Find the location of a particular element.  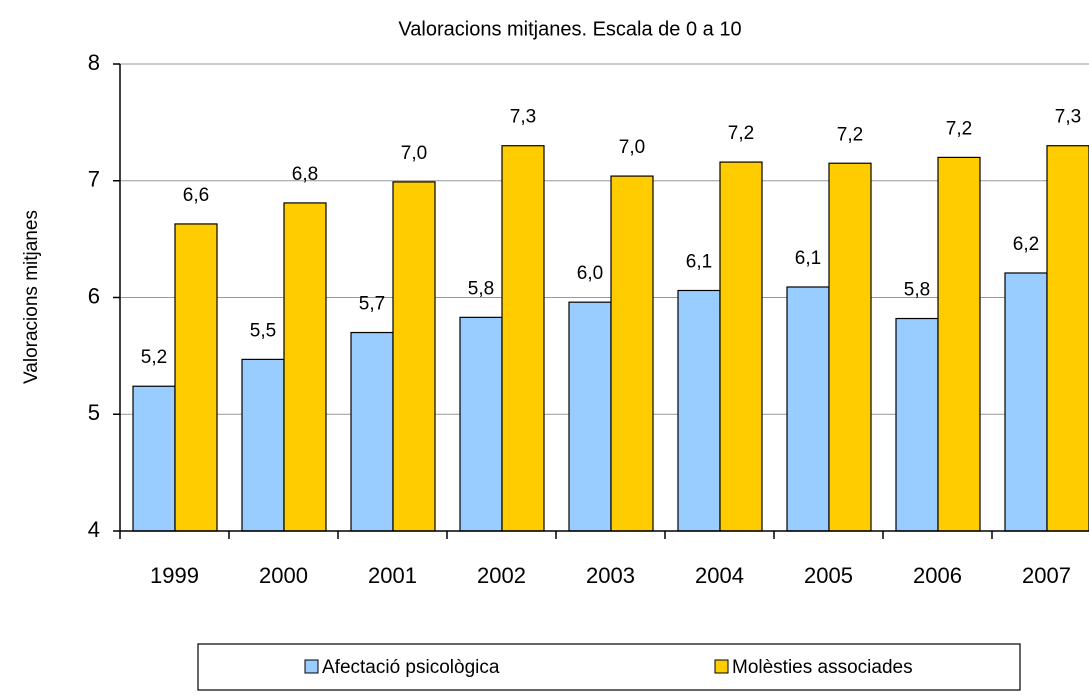

x-tick-label: 2002 is located at coordinates (501, 575).